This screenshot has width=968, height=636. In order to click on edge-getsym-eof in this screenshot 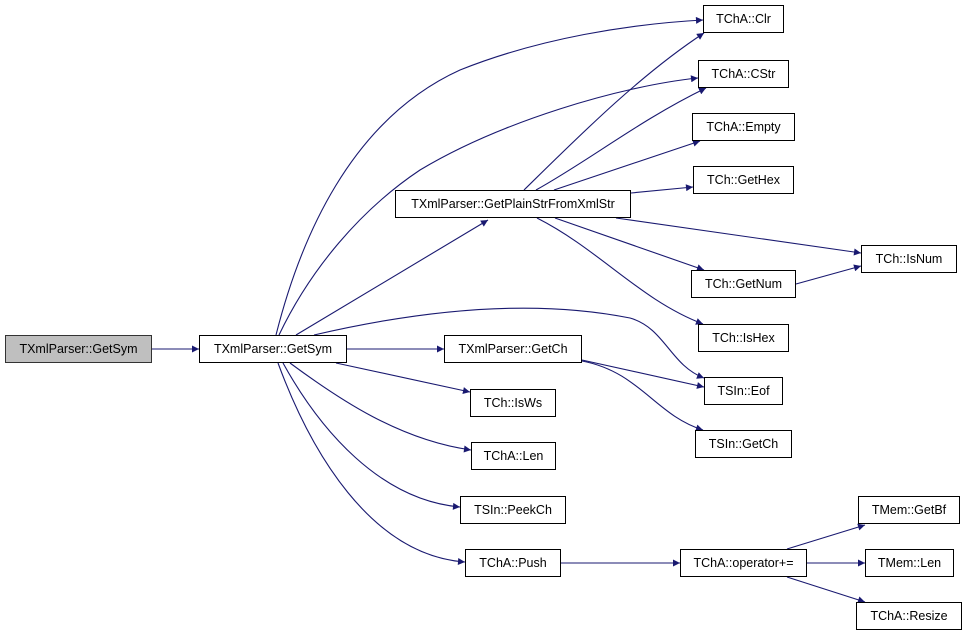, I will do `click(509, 343)`.